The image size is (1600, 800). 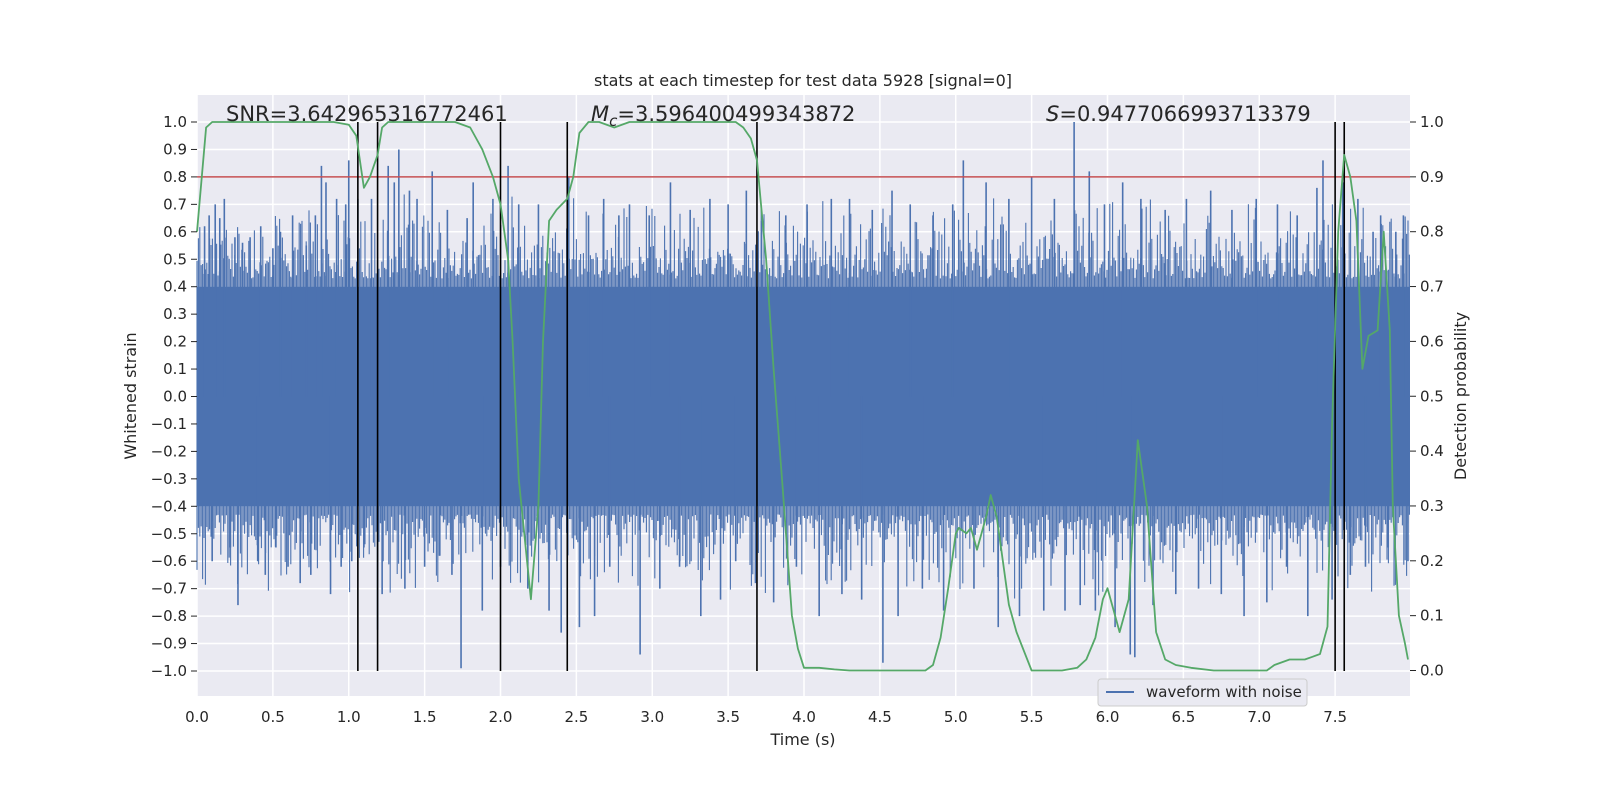 What do you see at coordinates (175, 314) in the screenshot?
I see `y-left-tick-label: 0.3` at bounding box center [175, 314].